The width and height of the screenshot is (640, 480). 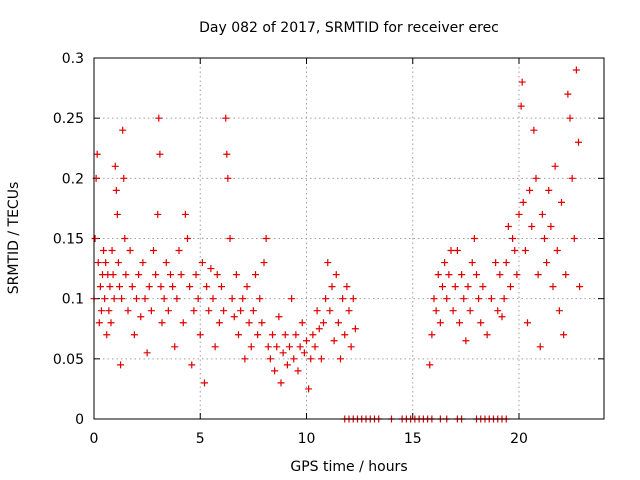 What do you see at coordinates (68, 240) in the screenshot?
I see `ytick-label: 0.15` at bounding box center [68, 240].